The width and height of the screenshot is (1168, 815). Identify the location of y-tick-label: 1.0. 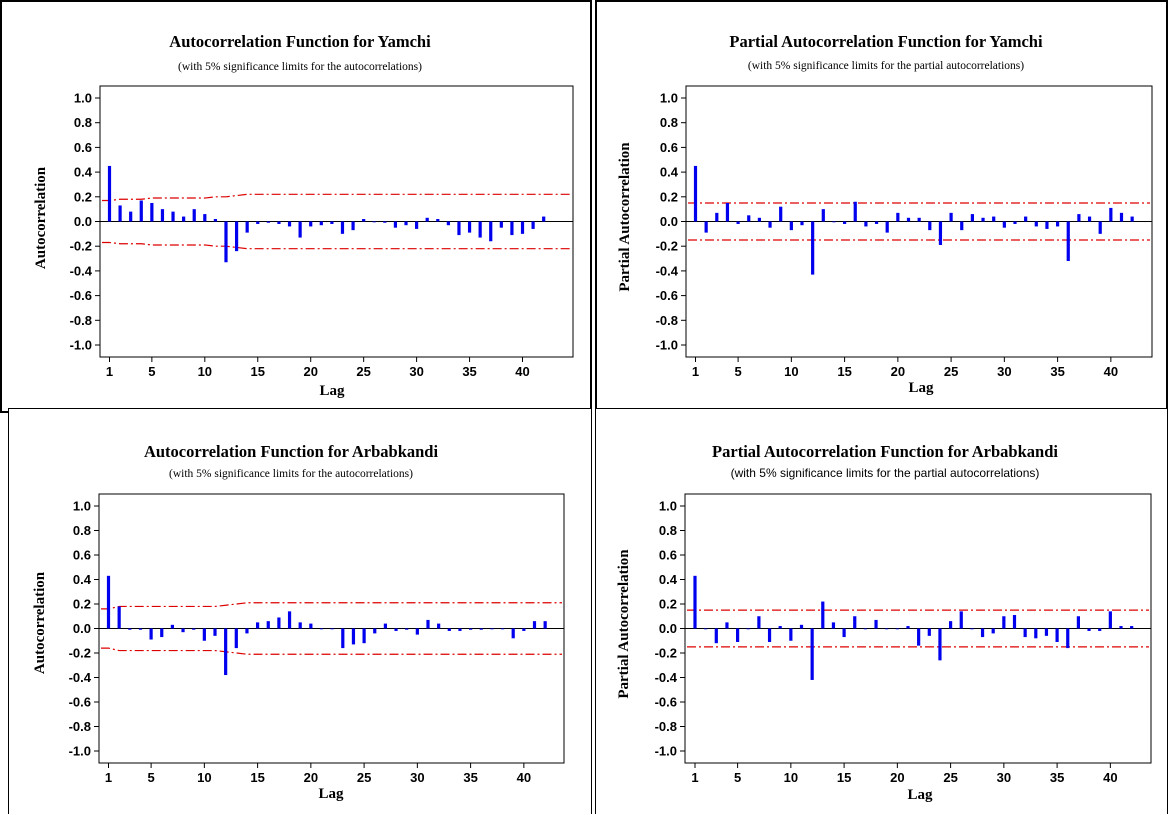
(669, 98).